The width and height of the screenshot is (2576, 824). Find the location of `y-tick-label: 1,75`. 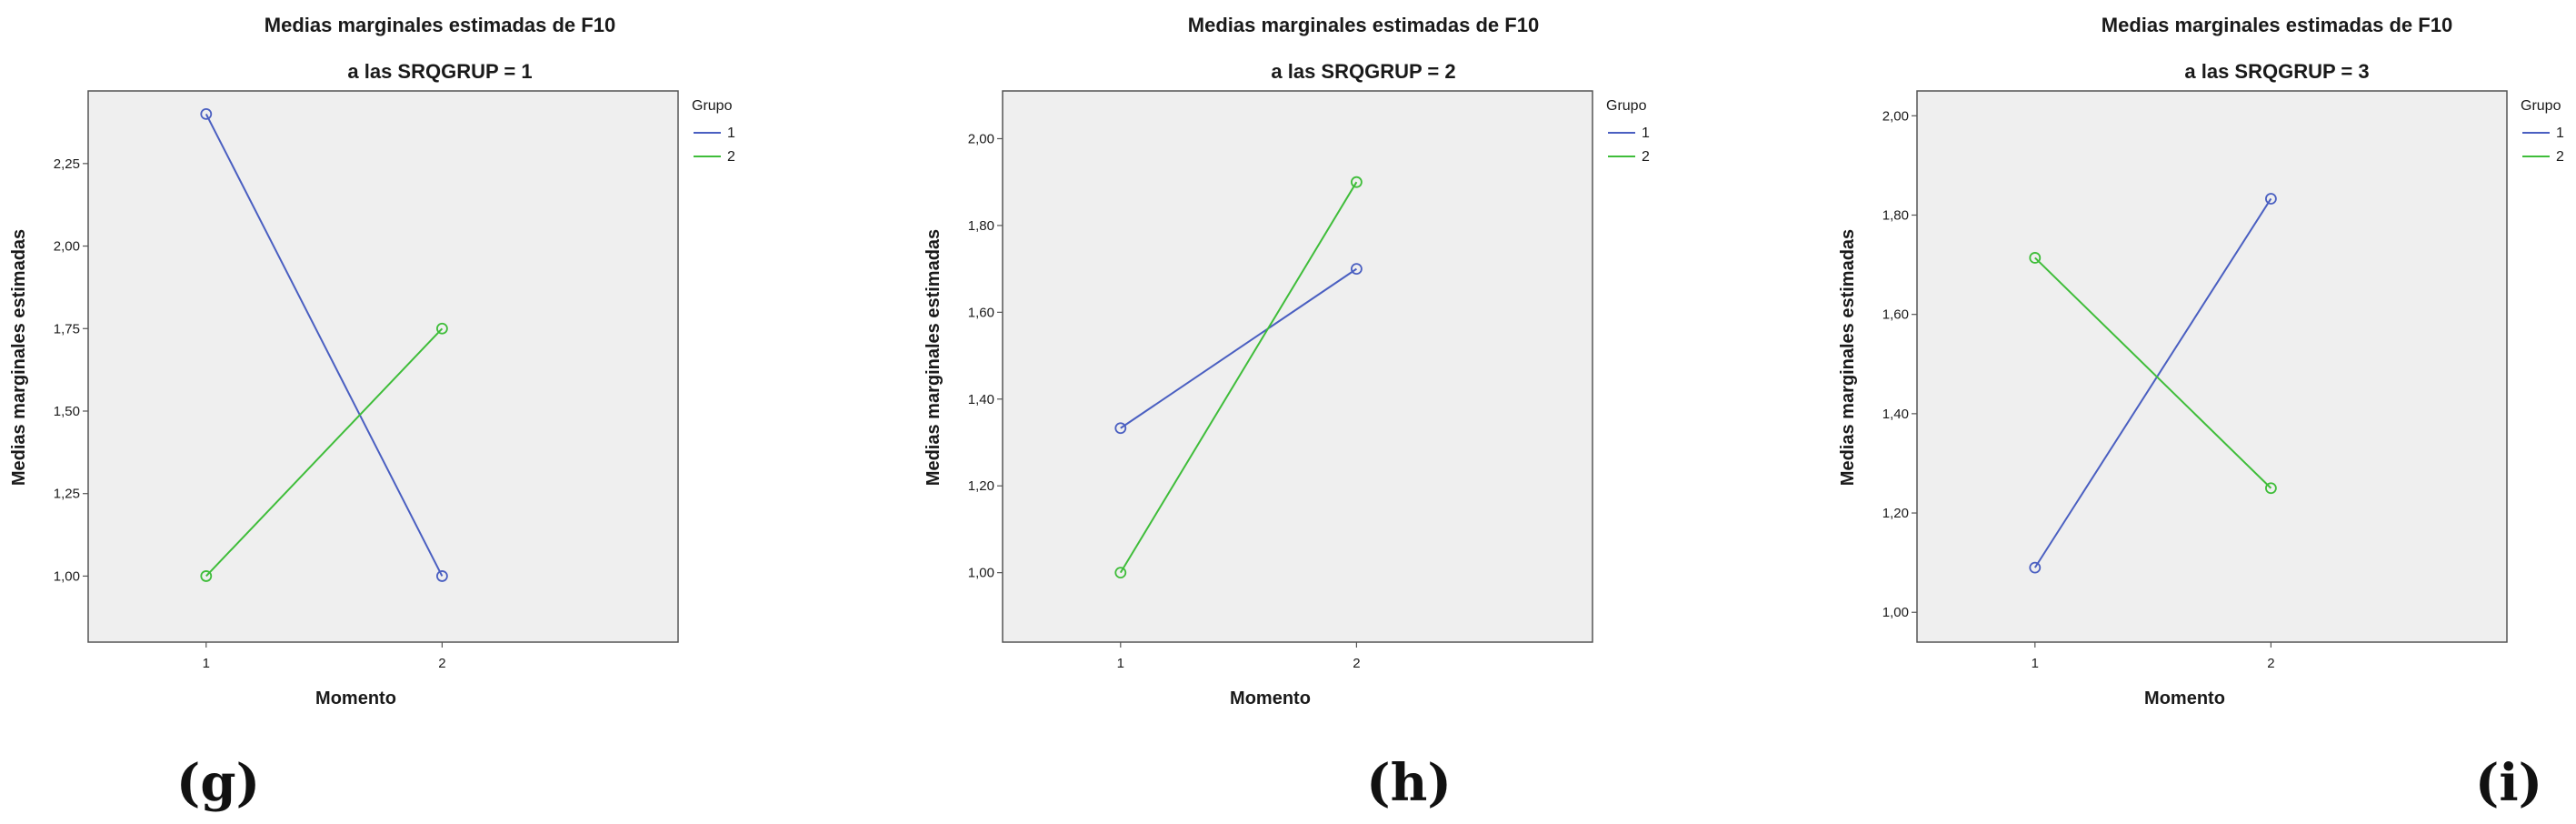

y-tick-label: 1,75 is located at coordinates (67, 329).